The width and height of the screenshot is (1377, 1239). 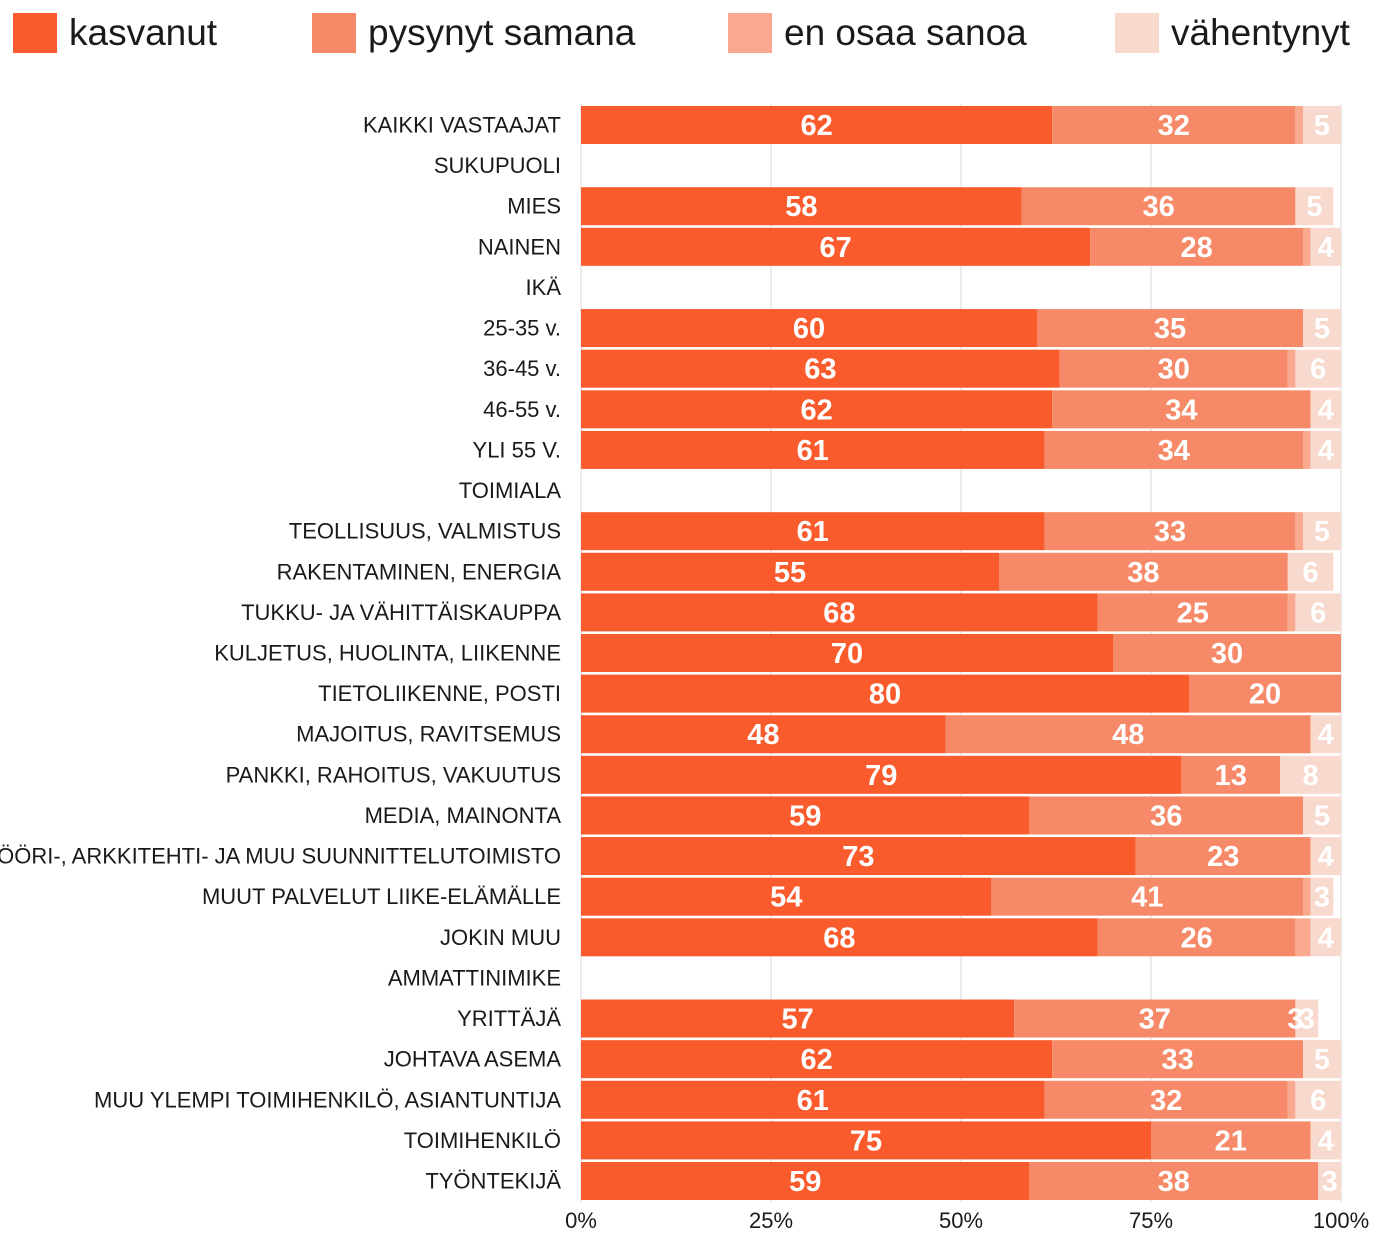 I want to click on data-label: 58, so click(x=801, y=207).